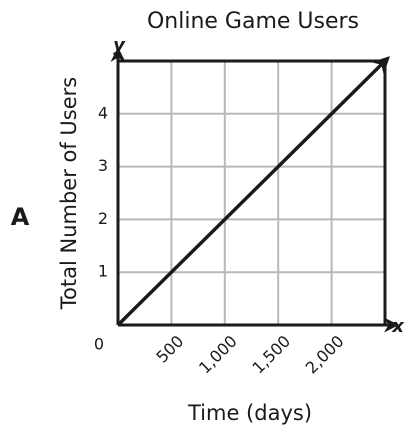  What do you see at coordinates (103, 218) in the screenshot?
I see `y-tick-label: 2` at bounding box center [103, 218].